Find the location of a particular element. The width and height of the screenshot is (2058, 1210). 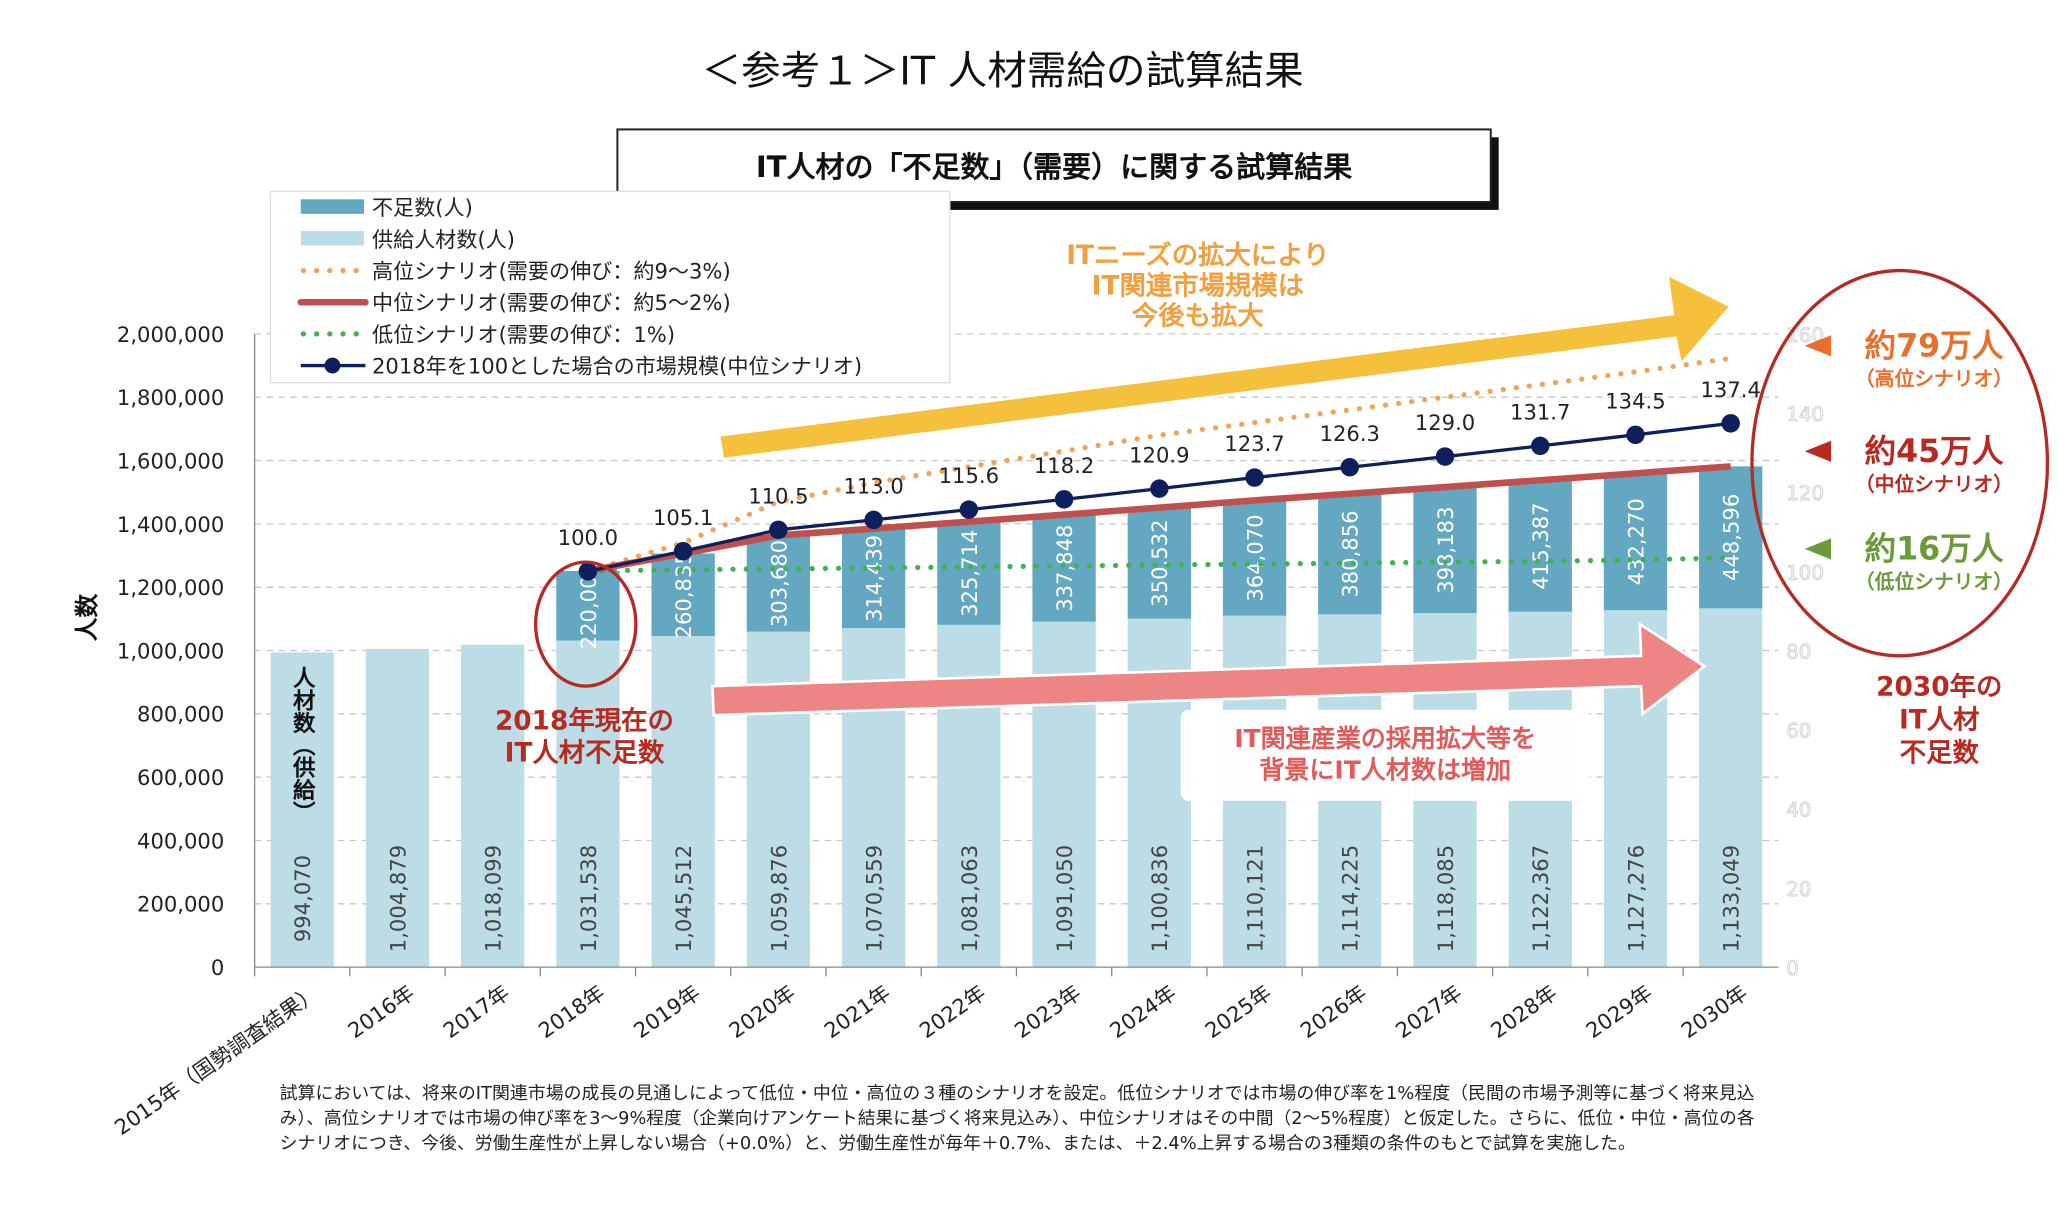

y2-tick-label: 100 is located at coordinates (1805, 572).